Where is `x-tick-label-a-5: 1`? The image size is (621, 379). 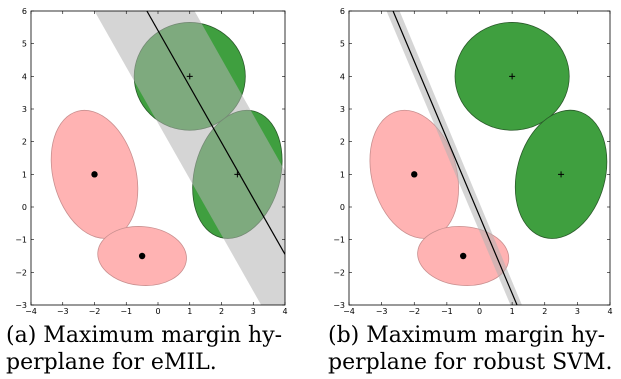
x-tick-label-a-5: 1 is located at coordinates (189, 311).